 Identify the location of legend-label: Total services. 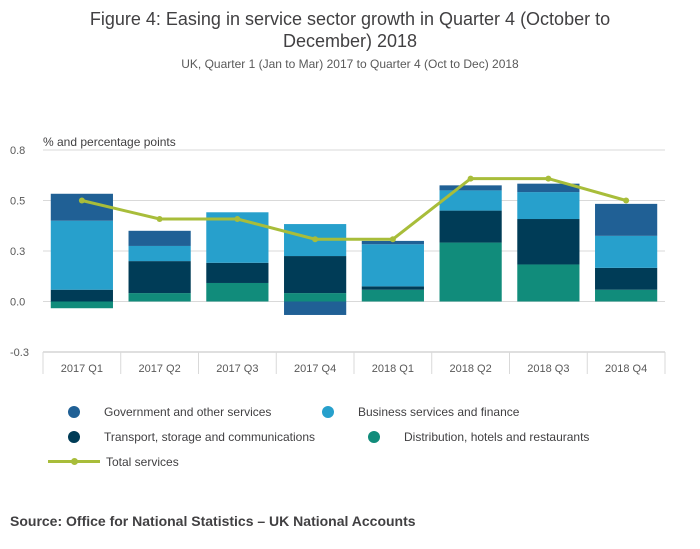
(142, 461).